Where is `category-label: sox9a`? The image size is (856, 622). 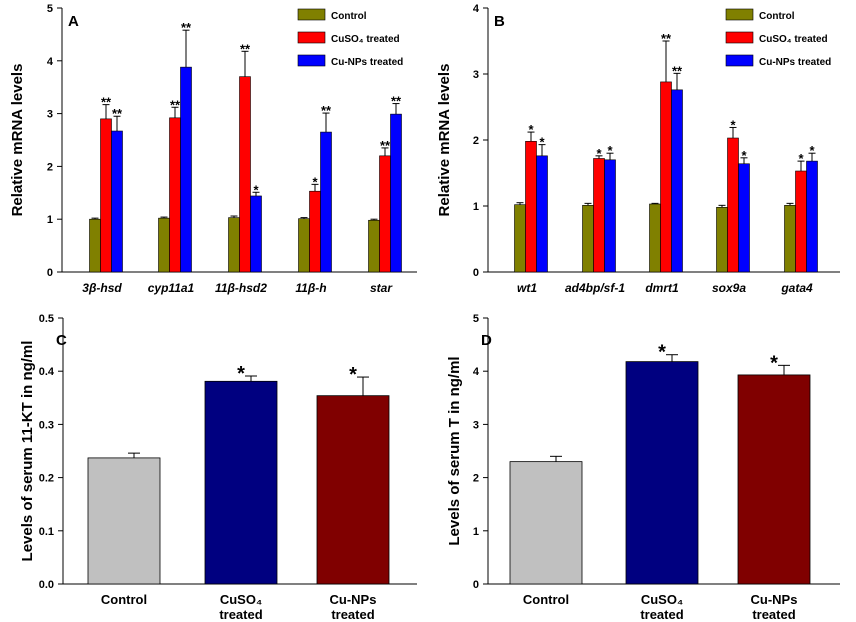
category-label: sox9a is located at coordinates (729, 288).